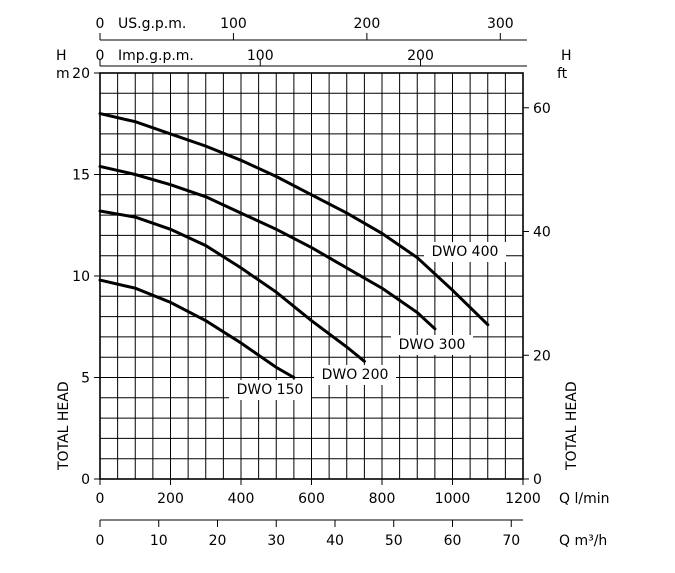 The image size is (675, 573). Describe the element at coordinates (260, 56) in the screenshot. I see `top2-tick-label: 100` at that location.